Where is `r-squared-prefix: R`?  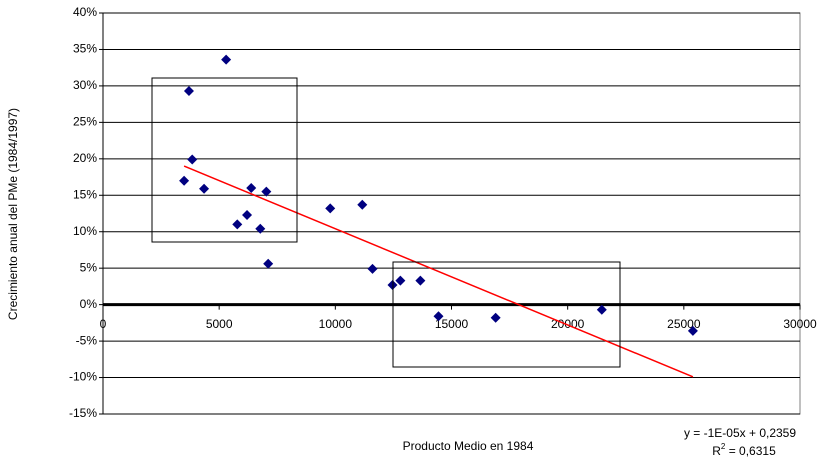 r-squared-prefix: R is located at coordinates (716, 451).